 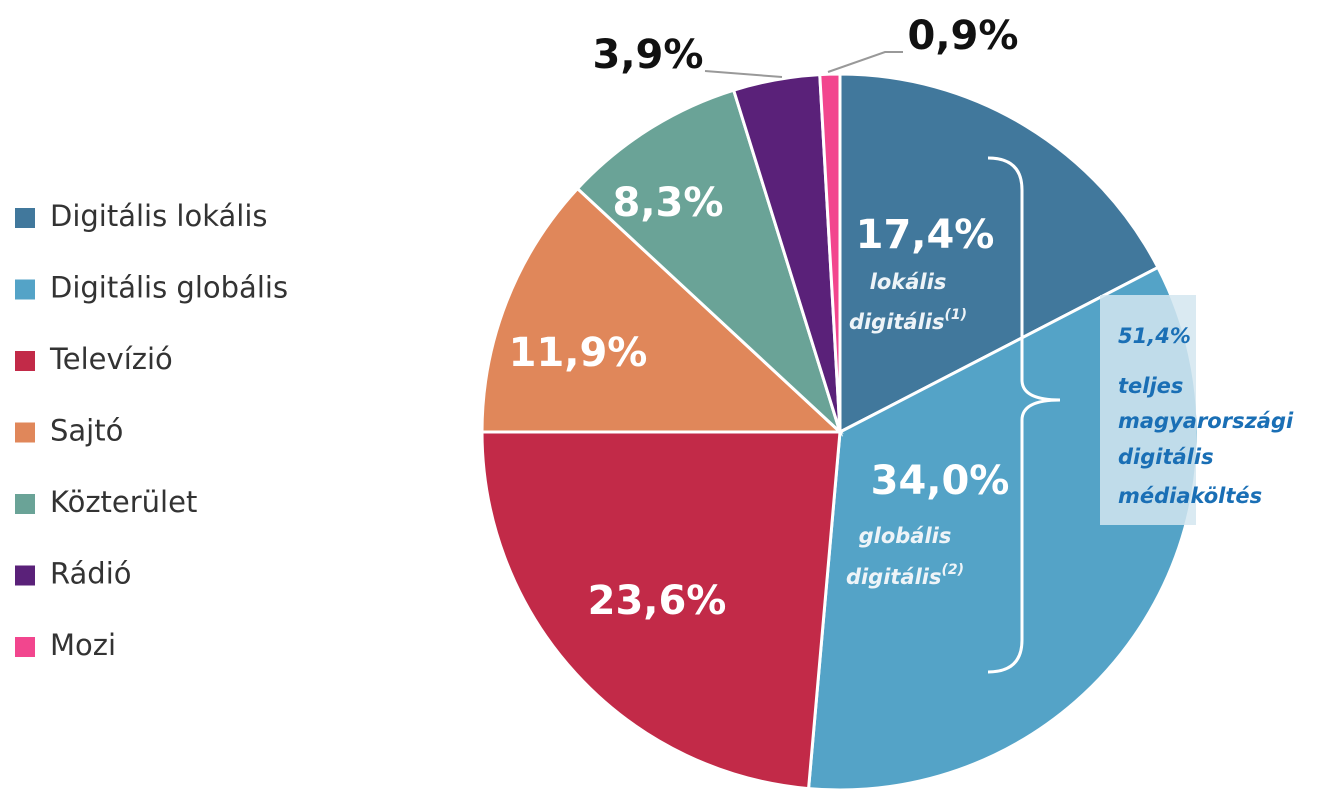 What do you see at coordinates (1150, 386) in the screenshot?
I see `bracket-text: teljes` at bounding box center [1150, 386].